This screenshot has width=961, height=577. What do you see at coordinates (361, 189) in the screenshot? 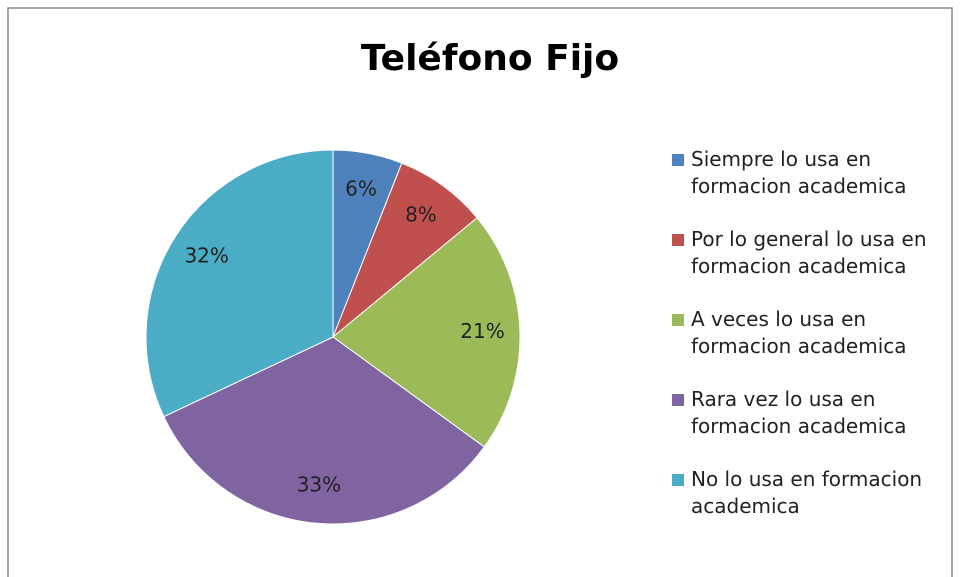
I see `data-label: 6%` at bounding box center [361, 189].